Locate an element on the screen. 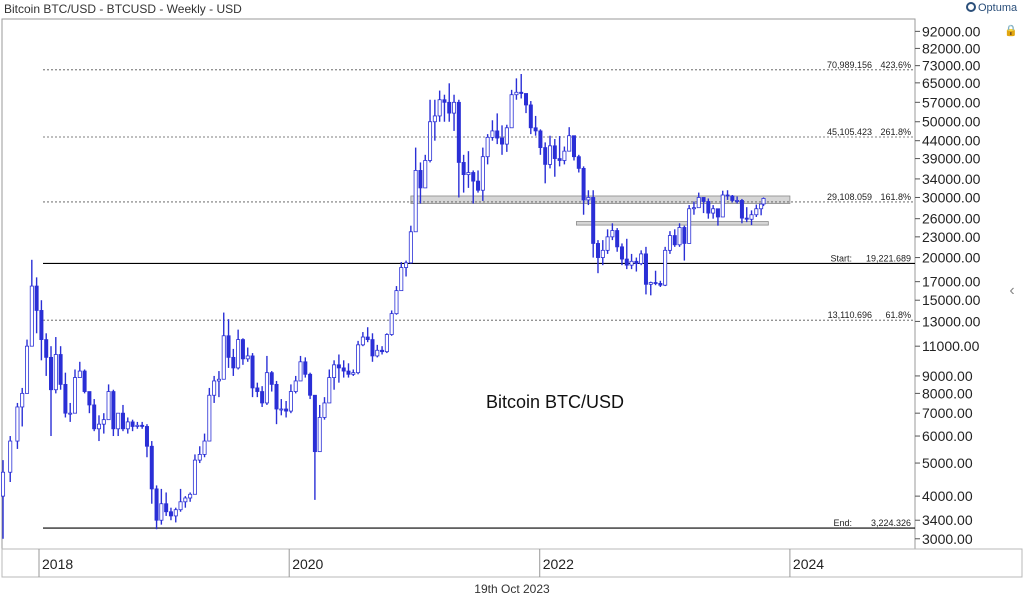 This screenshot has height=600, width=1024. y-tick-label: 4000.00 is located at coordinates (947, 496).